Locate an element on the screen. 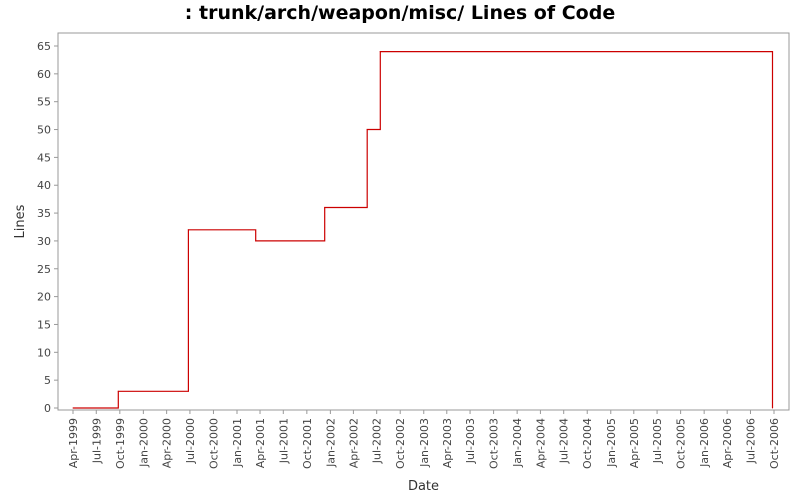 The image size is (800, 500). x-tick-label: Oct-2006 is located at coordinates (774, 443).